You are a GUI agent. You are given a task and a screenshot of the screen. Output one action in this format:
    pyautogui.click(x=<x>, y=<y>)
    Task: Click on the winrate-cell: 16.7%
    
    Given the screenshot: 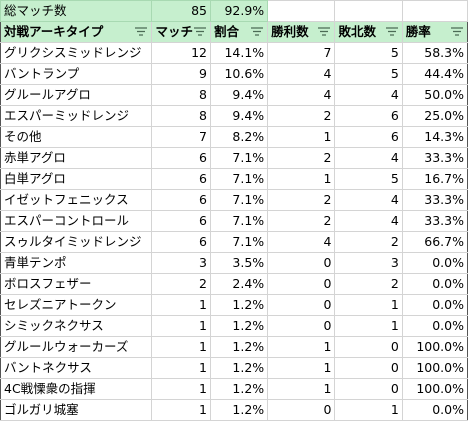 What is the action you would take?
    pyautogui.click(x=434, y=179)
    